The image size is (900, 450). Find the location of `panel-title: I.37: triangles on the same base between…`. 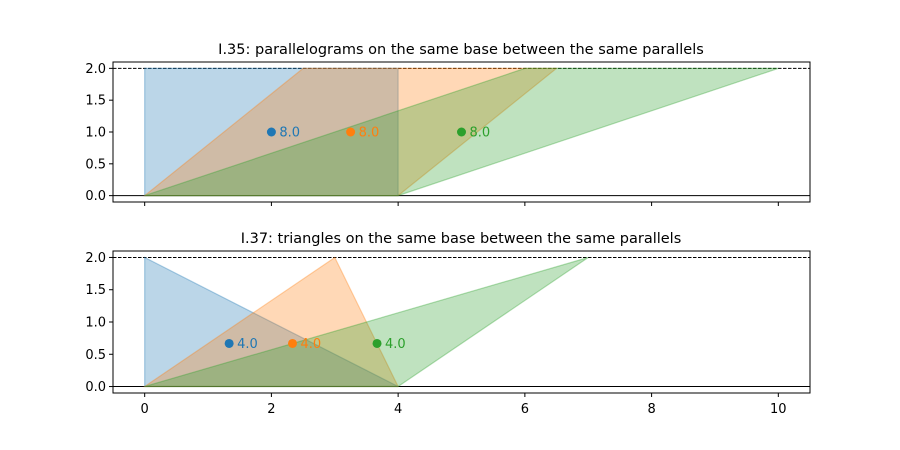

panel-title: I.37: triangles on the same base between… is located at coordinates (461, 239).